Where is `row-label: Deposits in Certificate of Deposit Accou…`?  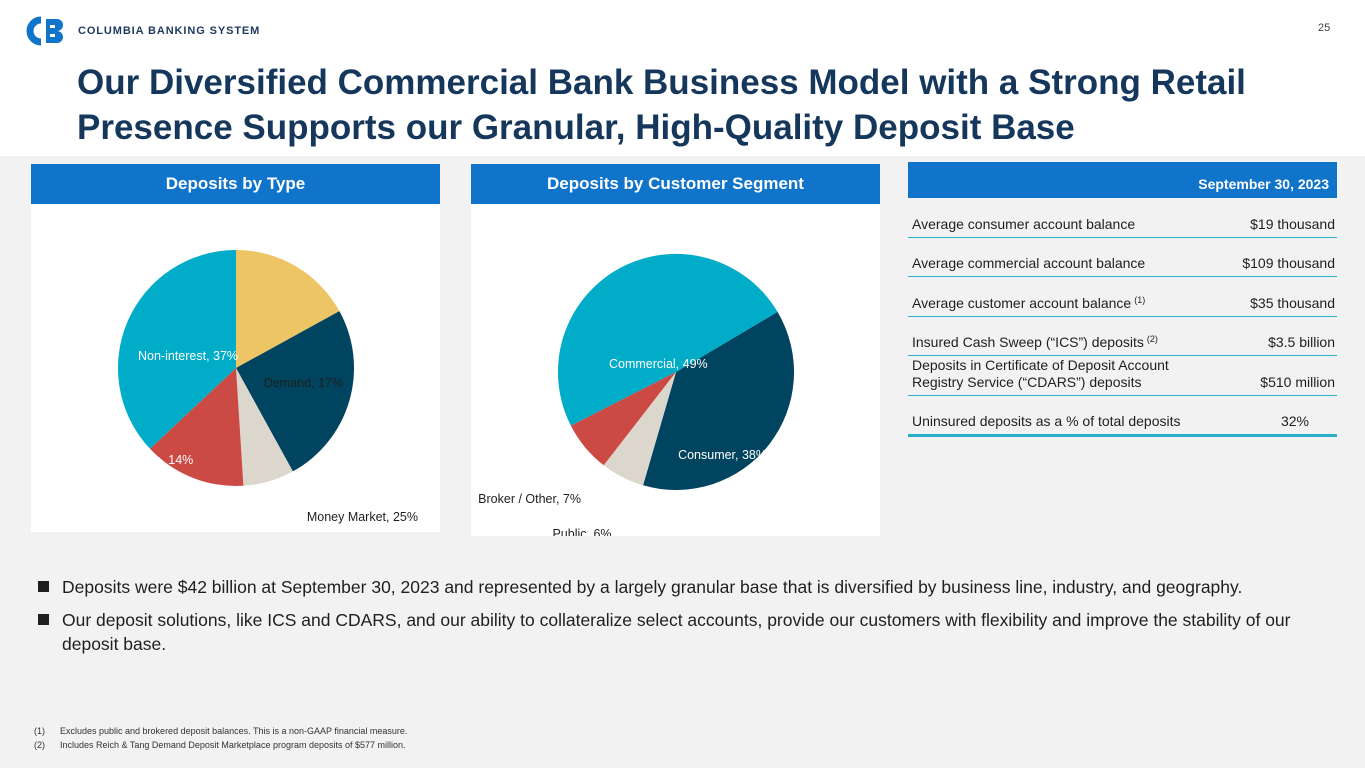 row-label: Deposits in Certificate of Deposit Accou… is located at coordinates (1040, 373).